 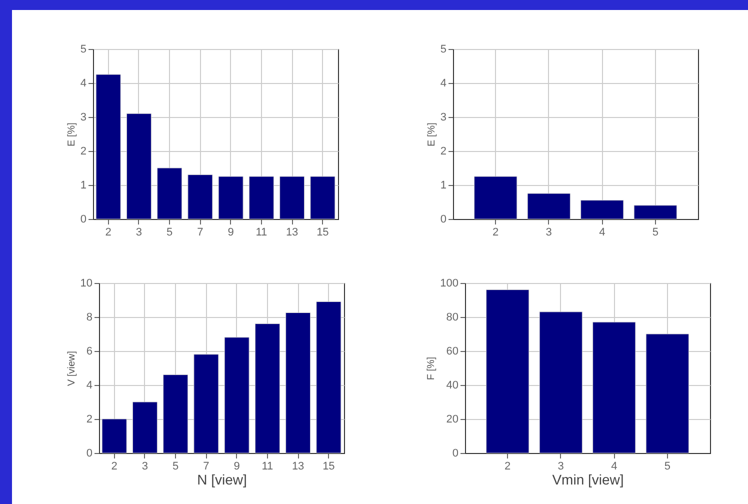 What do you see at coordinates (89, 352) in the screenshot?
I see `y-tick-label: 6` at bounding box center [89, 352].